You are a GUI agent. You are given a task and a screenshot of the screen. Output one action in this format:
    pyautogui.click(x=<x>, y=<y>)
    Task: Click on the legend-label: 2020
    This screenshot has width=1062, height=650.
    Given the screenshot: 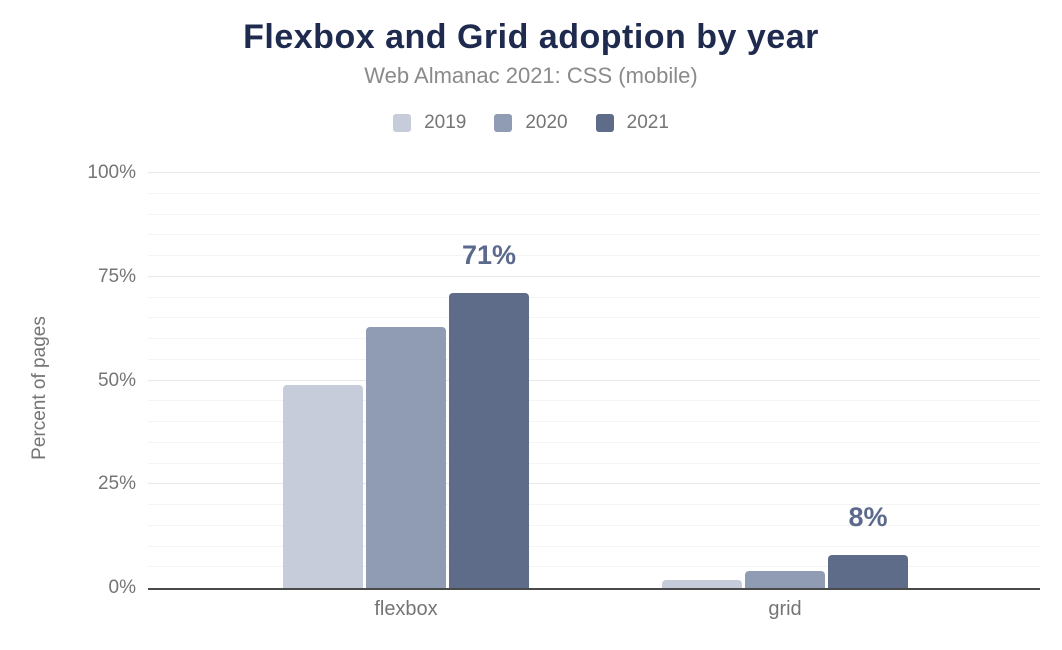 What is the action you would take?
    pyautogui.click(x=546, y=122)
    